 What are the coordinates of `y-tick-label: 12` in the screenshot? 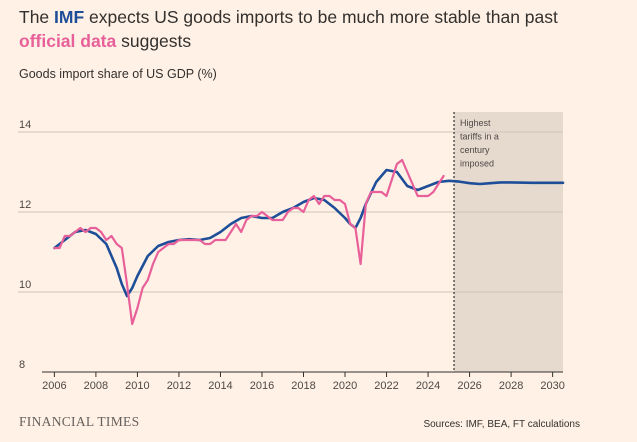 It's located at (25, 205).